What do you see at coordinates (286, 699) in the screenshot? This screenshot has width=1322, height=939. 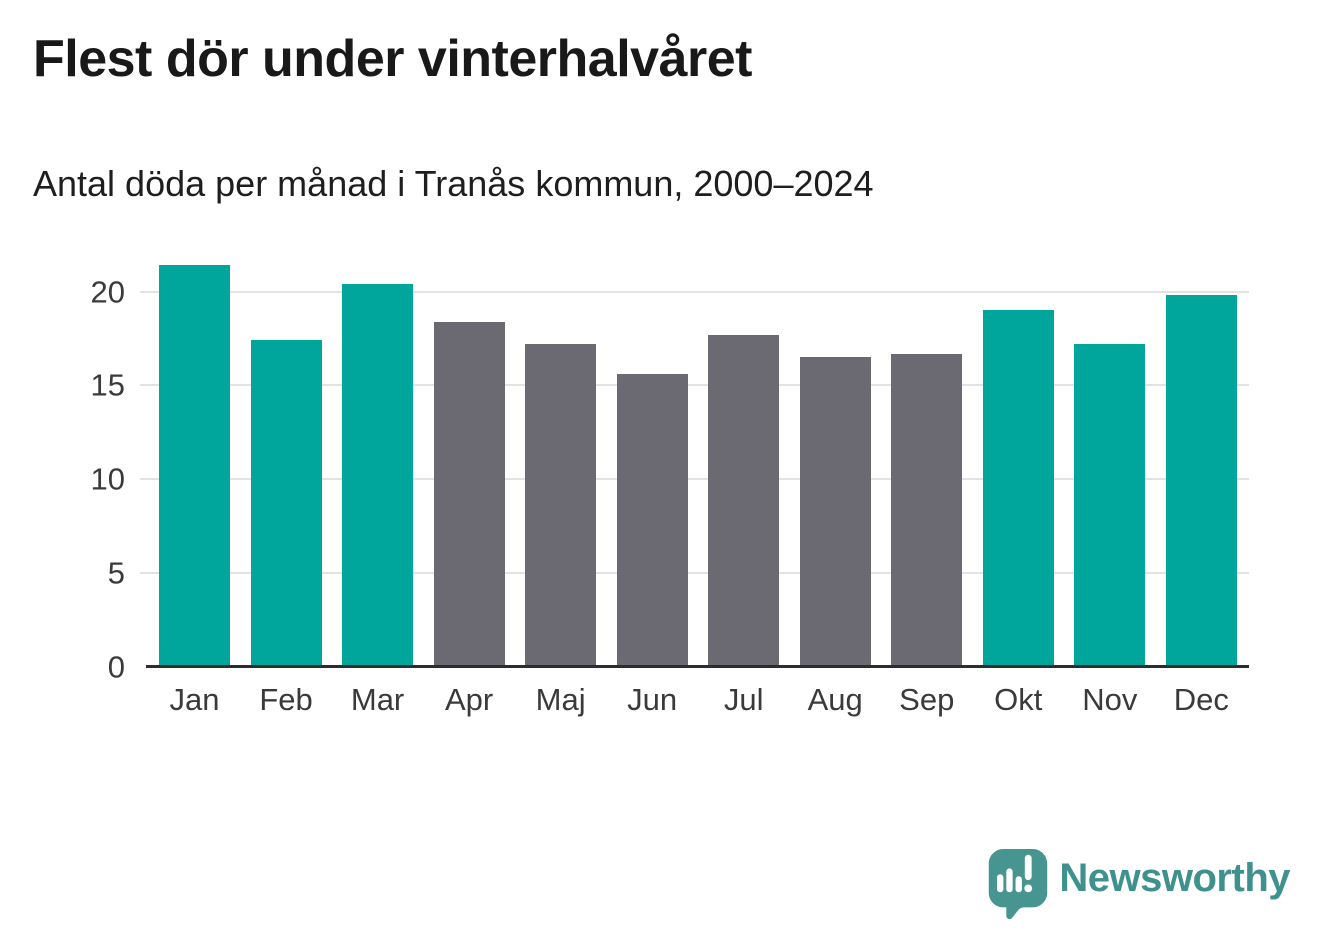 I see `x-axis-label-feb: Feb` at bounding box center [286, 699].